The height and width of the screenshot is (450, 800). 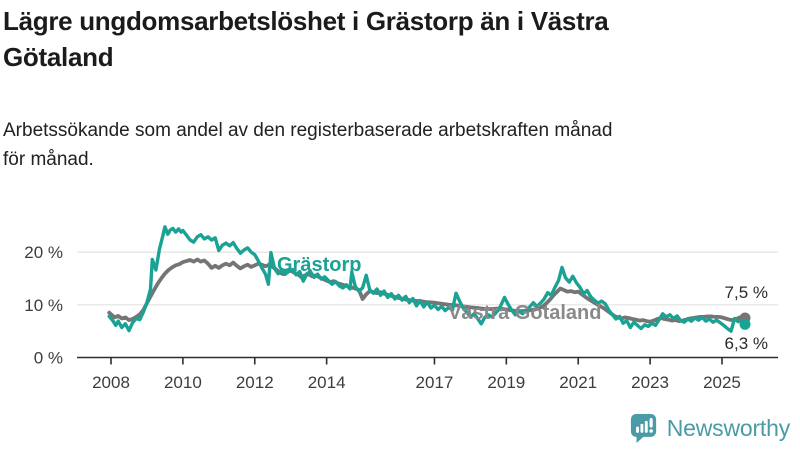 I want to click on vastra-gotaland-line, so click(x=427, y=290).